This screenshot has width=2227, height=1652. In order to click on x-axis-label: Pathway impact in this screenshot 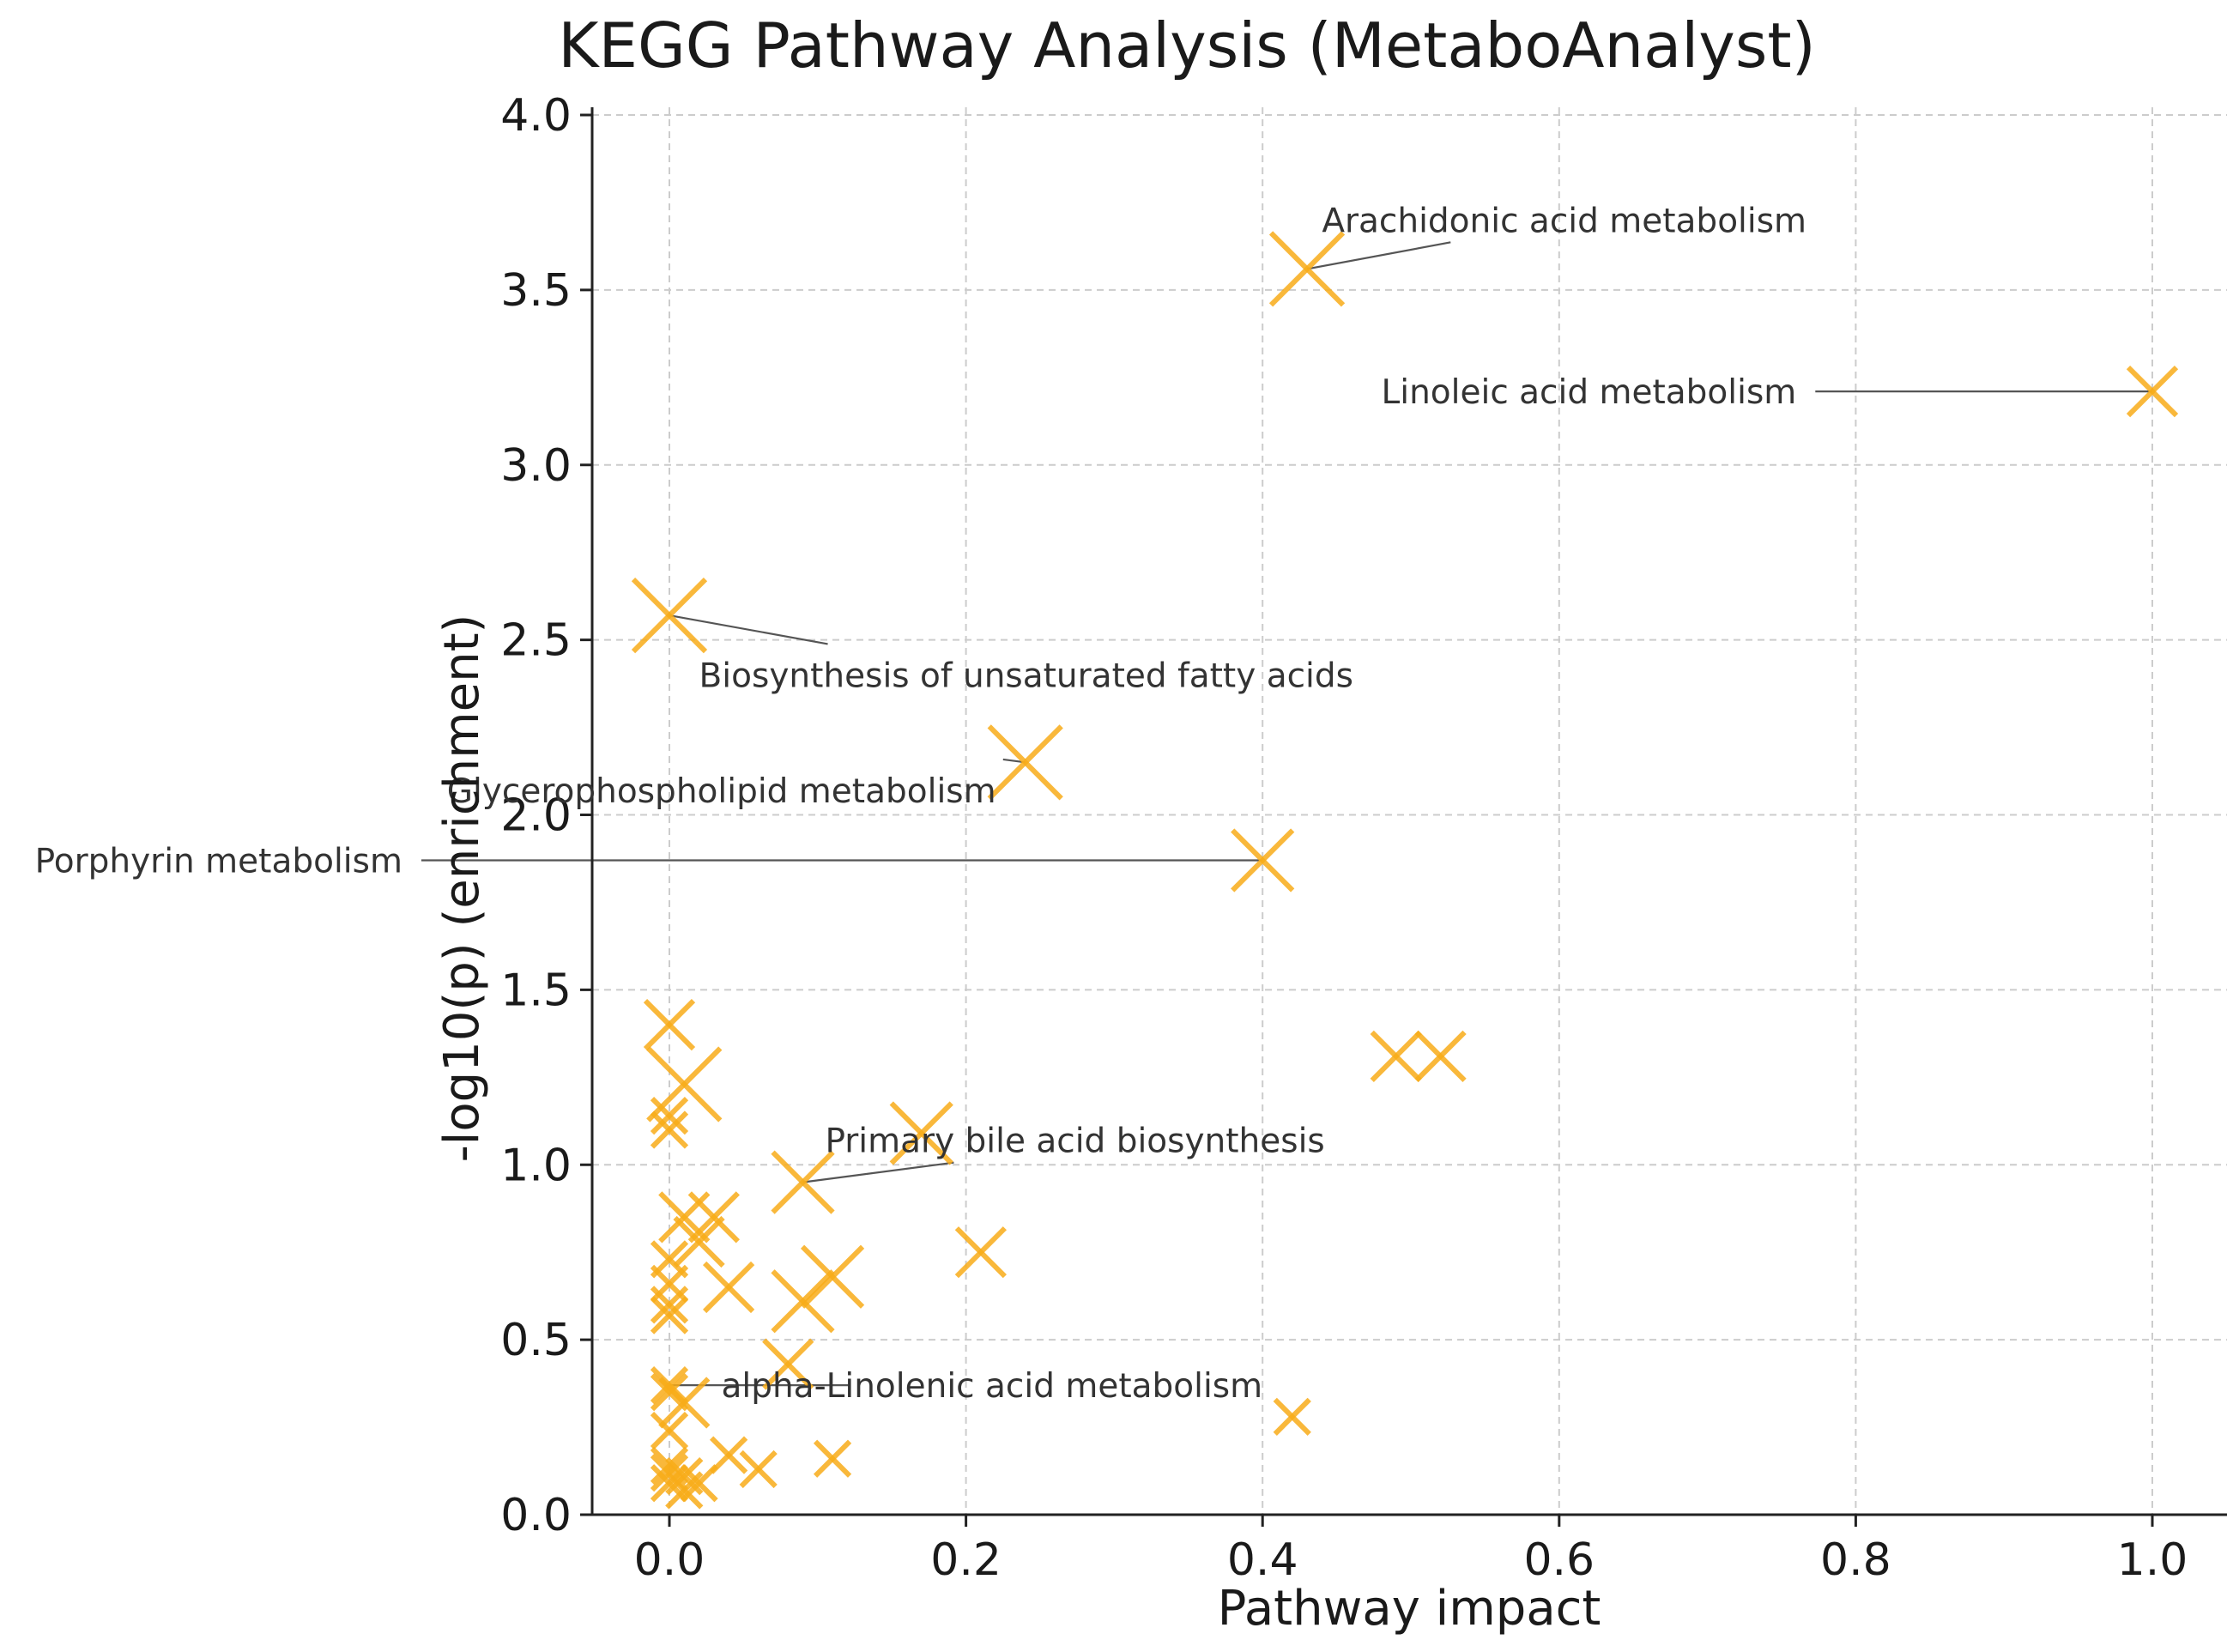, I will do `click(1409, 1609)`.